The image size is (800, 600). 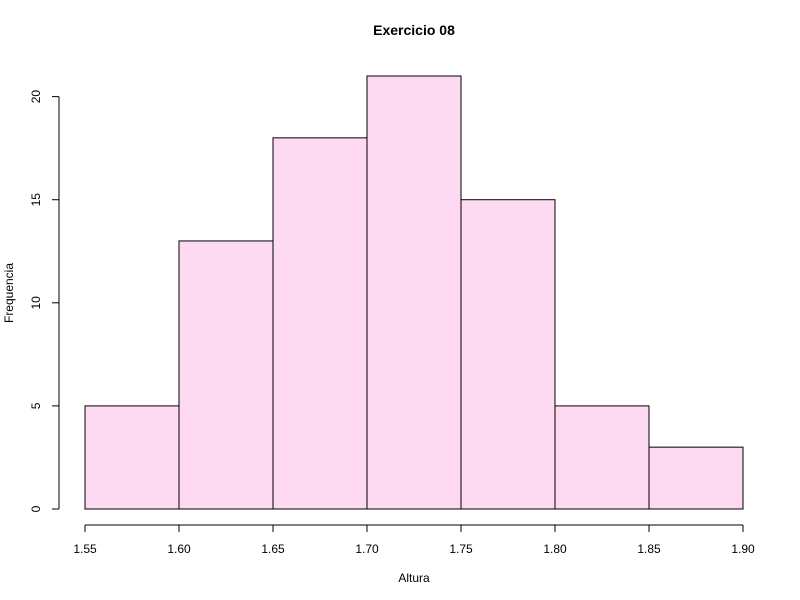 I want to click on y-tick-label: 5, so click(x=36, y=405).